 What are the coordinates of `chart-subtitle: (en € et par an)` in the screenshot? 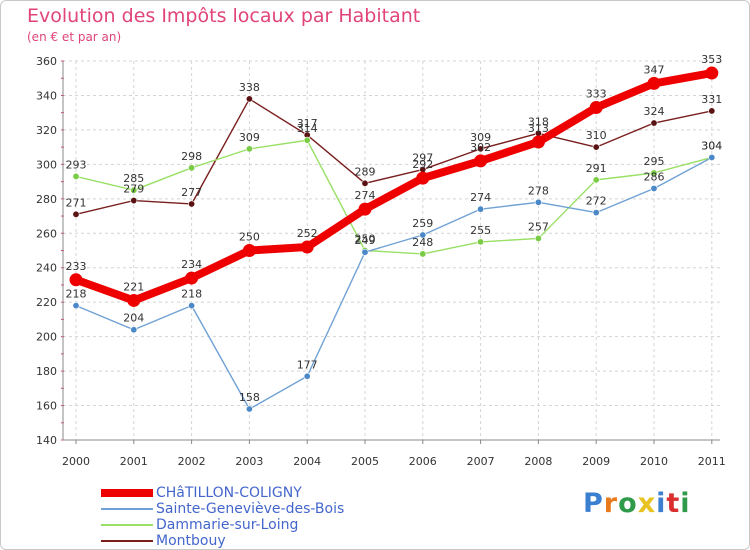 It's located at (74, 37).